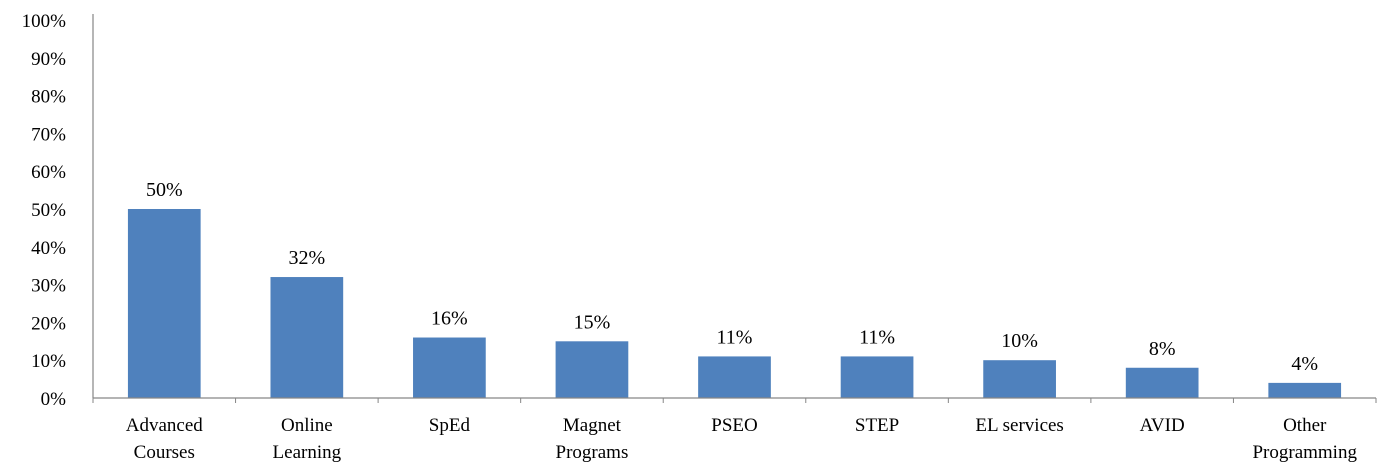 The width and height of the screenshot is (1396, 468). I want to click on x-tick-label: EL services, so click(1019, 425).